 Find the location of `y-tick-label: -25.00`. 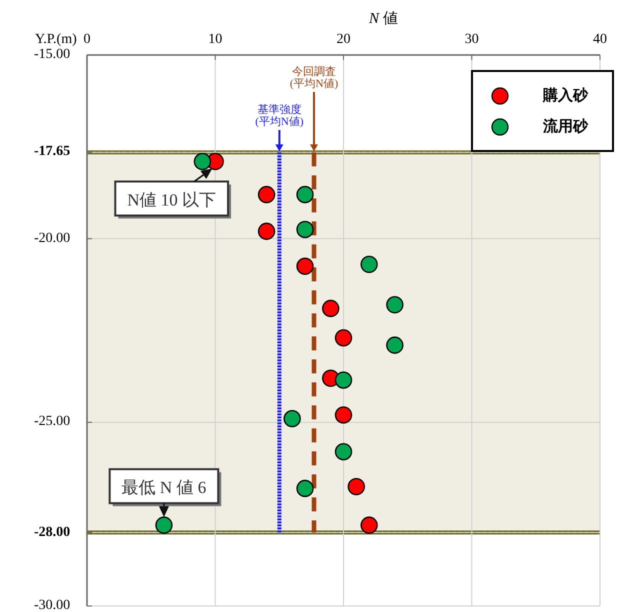

y-tick-label: -25.00 is located at coordinates (52, 422).